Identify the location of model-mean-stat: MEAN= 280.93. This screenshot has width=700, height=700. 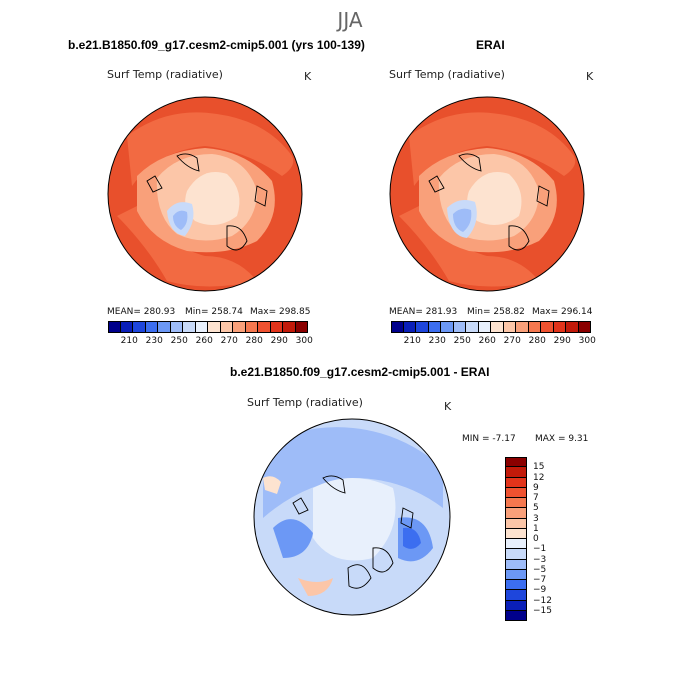
(141, 312).